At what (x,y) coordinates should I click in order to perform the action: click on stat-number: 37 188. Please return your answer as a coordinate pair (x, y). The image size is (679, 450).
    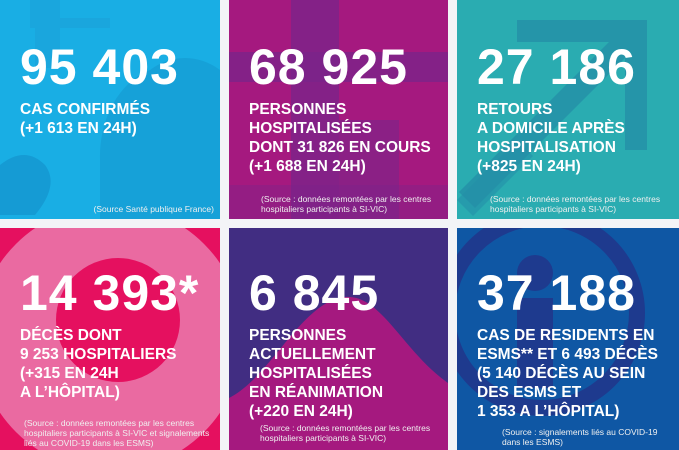
    Looking at the image, I should click on (556, 293).